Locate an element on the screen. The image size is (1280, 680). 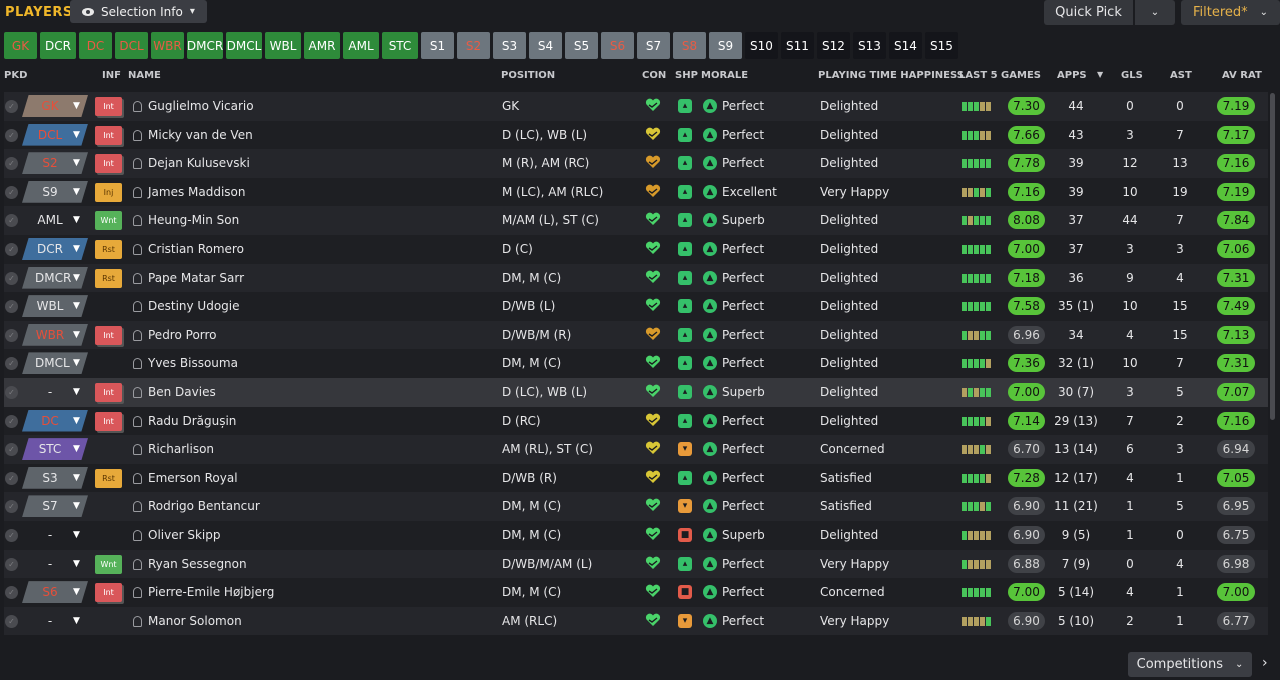
position-selector: DC ▼ is located at coordinates (55, 420).